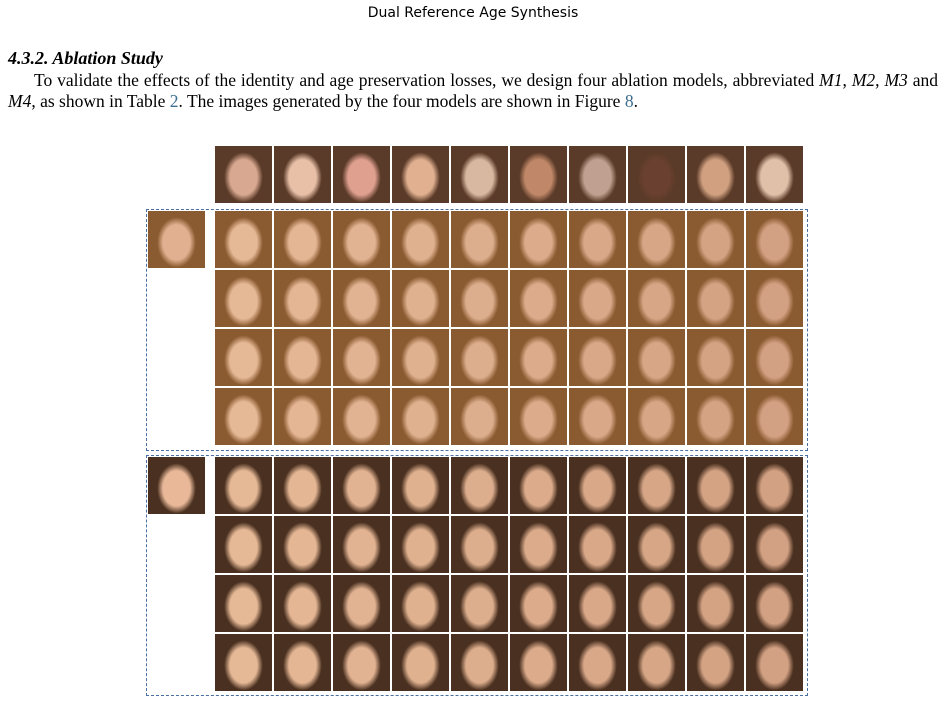 Image resolution: width=946 pixels, height=704 pixels. Describe the element at coordinates (923, 80) in the screenshot. I see `text: and` at that location.